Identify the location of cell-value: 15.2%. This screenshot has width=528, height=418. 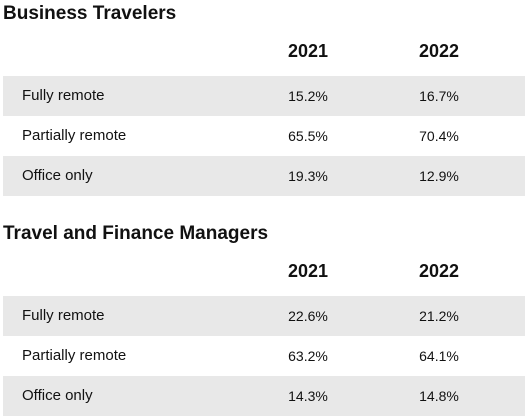
(308, 96).